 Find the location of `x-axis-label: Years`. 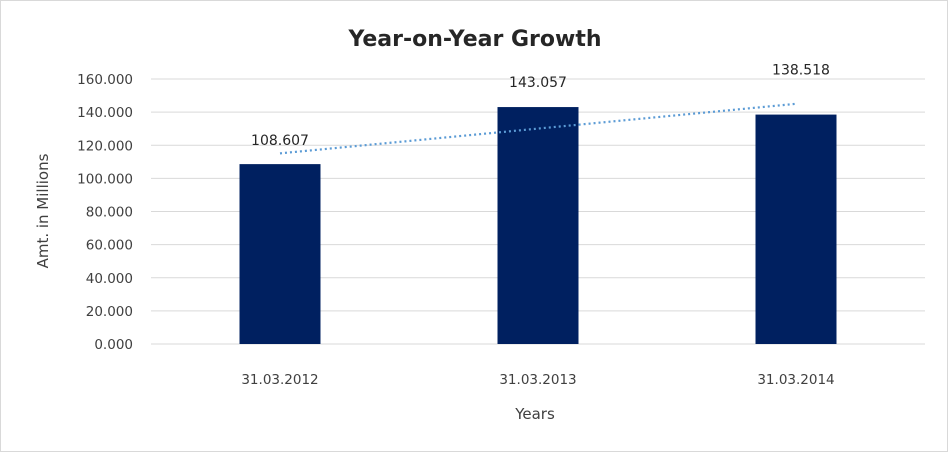

x-axis-label: Years is located at coordinates (534, 414).